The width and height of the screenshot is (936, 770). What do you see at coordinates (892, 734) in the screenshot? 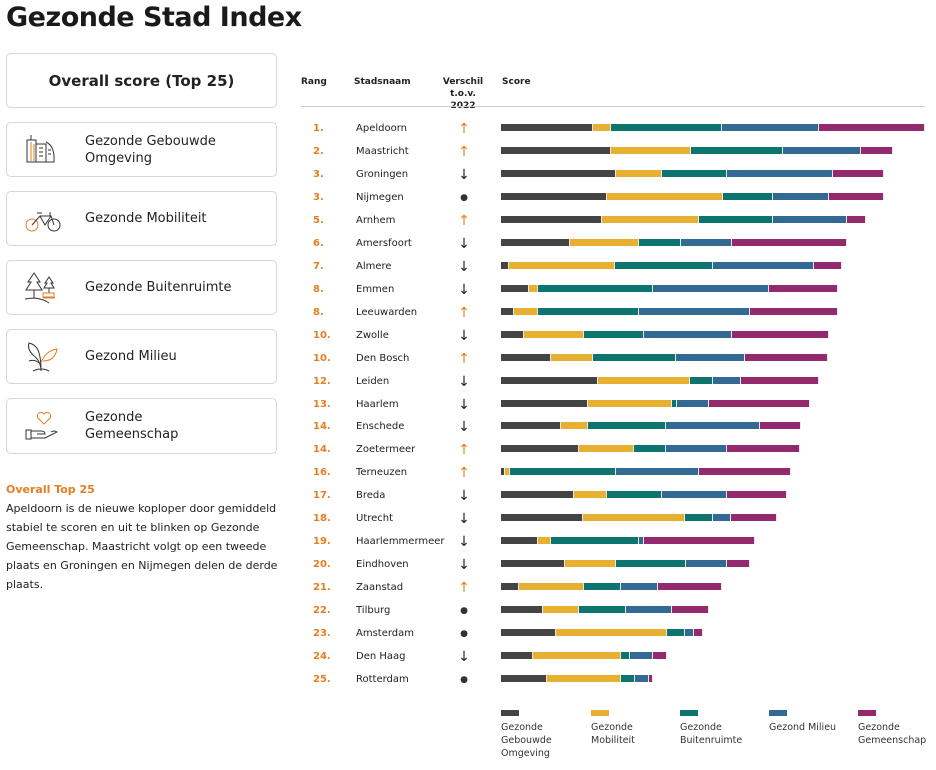
I see `legend-label: Gezonde Gemeenschap` at bounding box center [892, 734].